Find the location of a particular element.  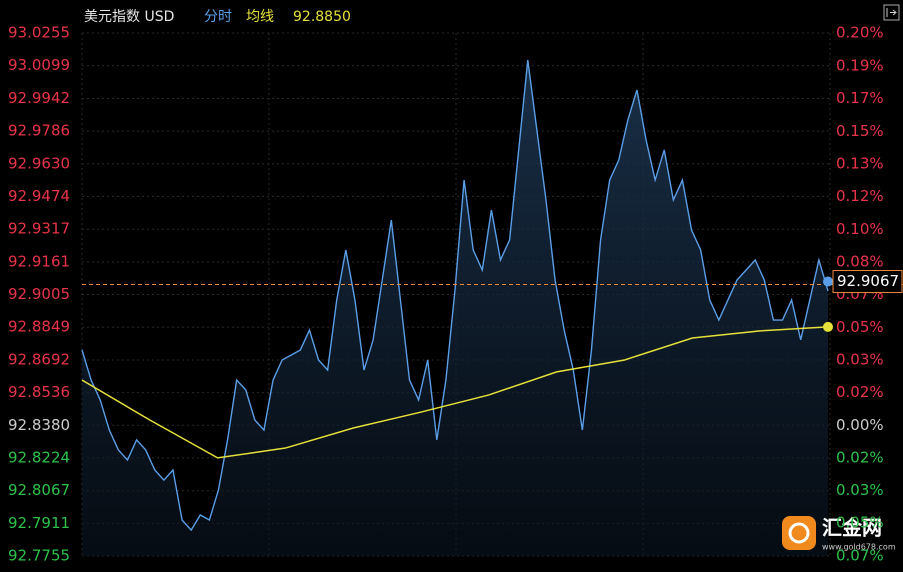

y-tick-label: 93.0255 is located at coordinates (39, 33).